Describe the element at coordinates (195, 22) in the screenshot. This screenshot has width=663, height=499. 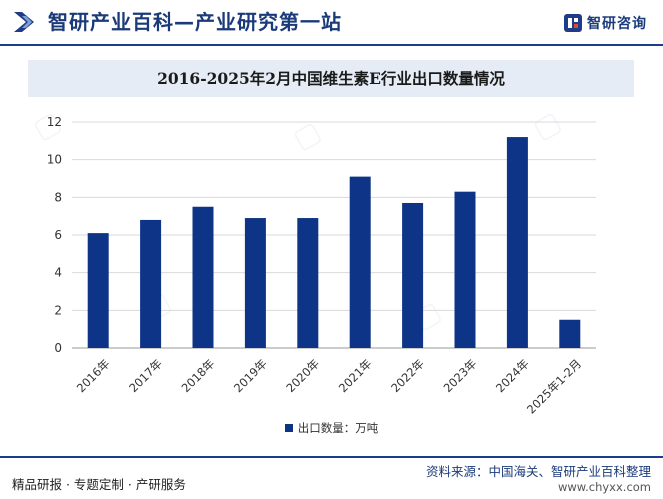
I see `header-title: 智研产业百科—产业研究第一站` at that location.